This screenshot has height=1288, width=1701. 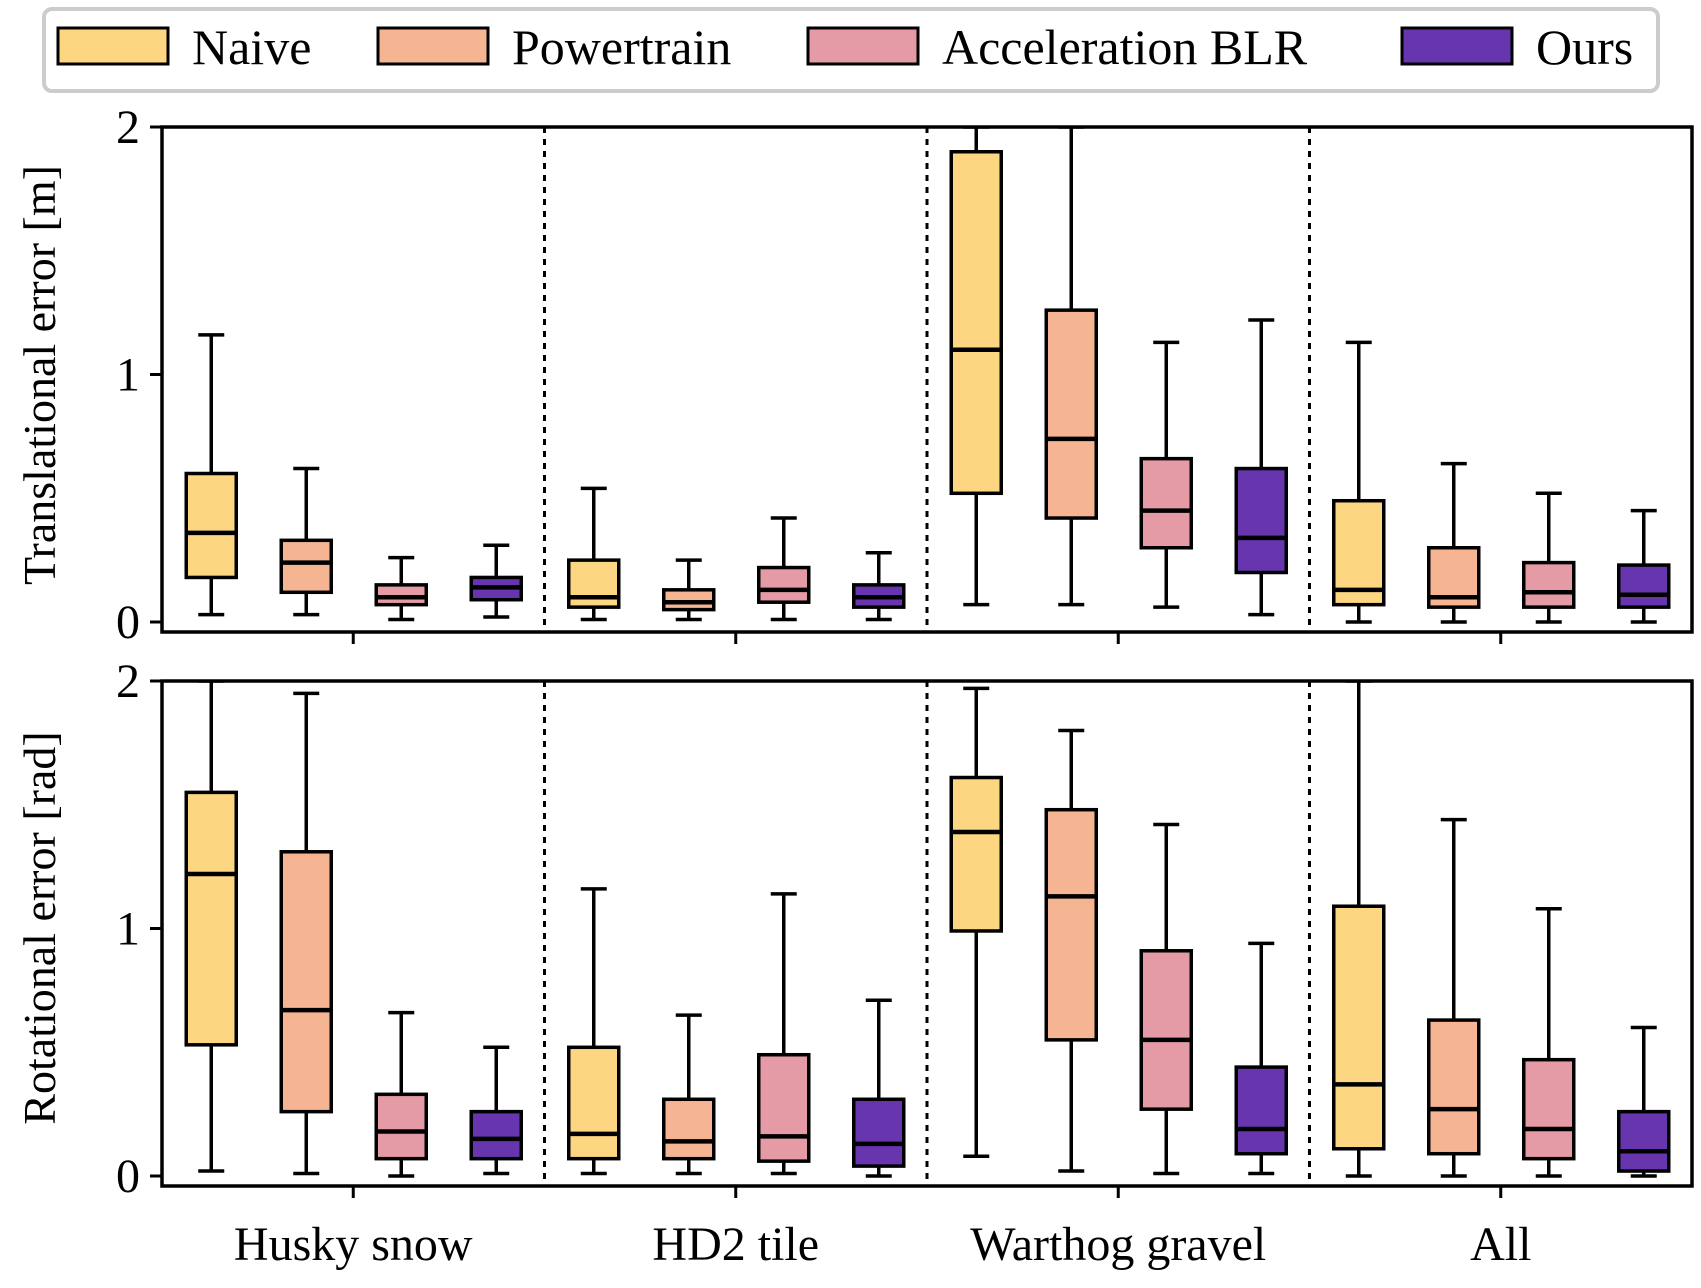 What do you see at coordinates (1125, 47) in the screenshot?
I see `legend-label-acceleration-blr: Acceleration BLR` at bounding box center [1125, 47].